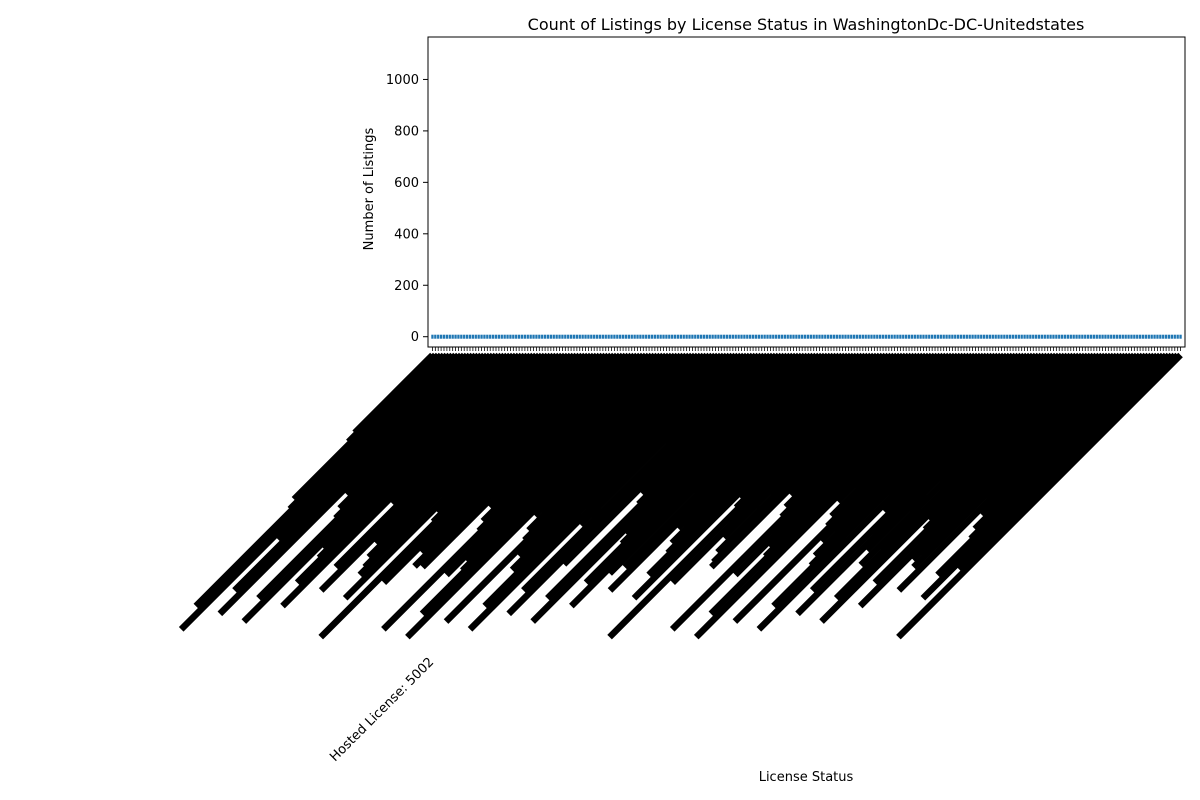 This screenshot has width=1200, height=800. What do you see at coordinates (382, 710) in the screenshot?
I see `x-tick-label-fragment: Hosted License: 5002` at bounding box center [382, 710].